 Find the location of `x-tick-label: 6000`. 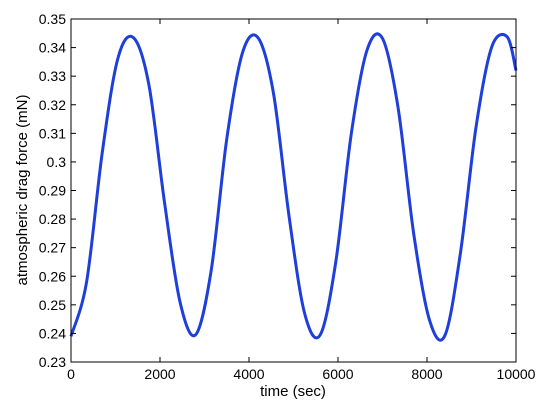

x-tick-label: 6000 is located at coordinates (337, 374).